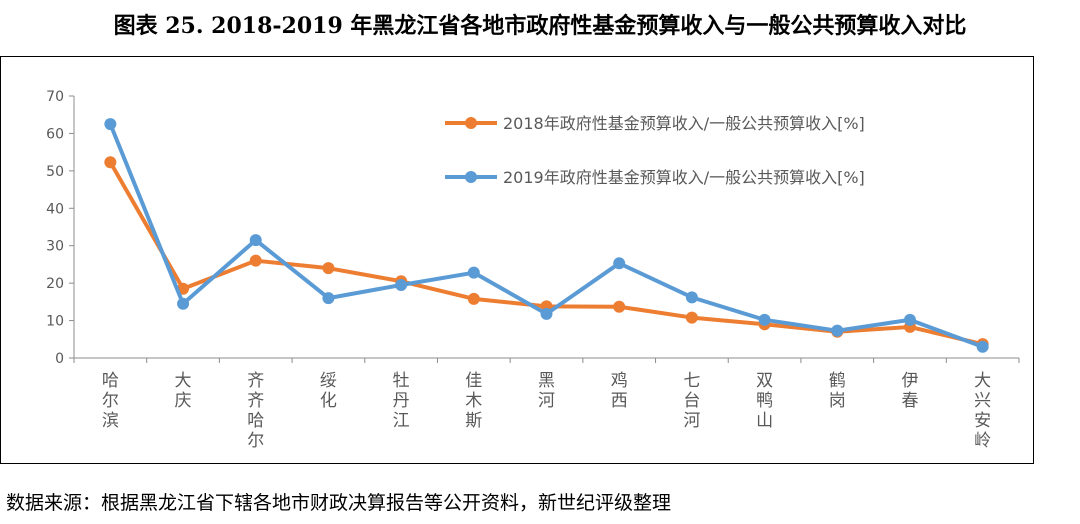 This screenshot has width=1080, height=524. What do you see at coordinates (619, 391) in the screenshot?
I see `x-tick-label: 鸡西` at bounding box center [619, 391].